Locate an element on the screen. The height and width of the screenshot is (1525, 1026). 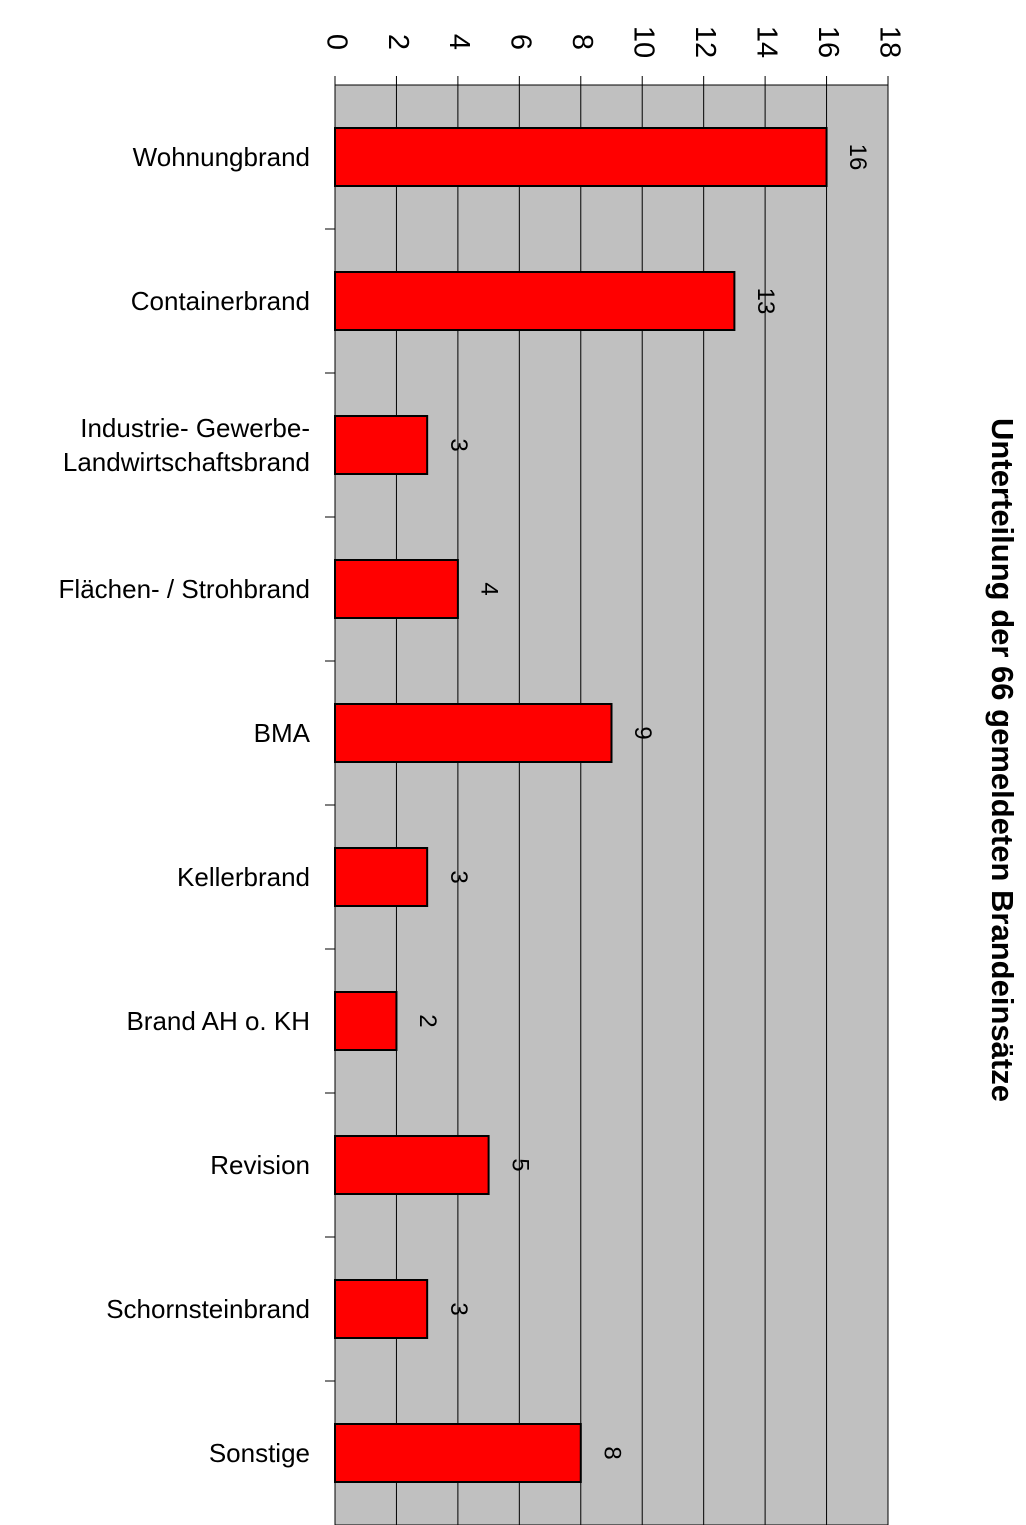
value-label: 8 is located at coordinates (611, 1452).